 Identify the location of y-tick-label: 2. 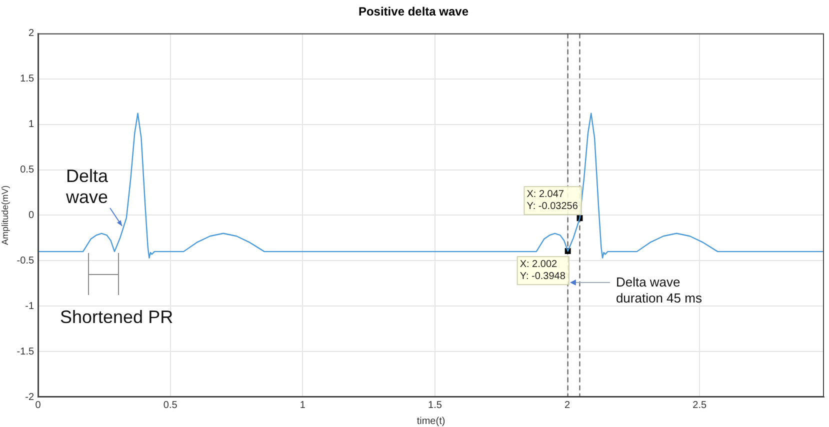
(31, 34).